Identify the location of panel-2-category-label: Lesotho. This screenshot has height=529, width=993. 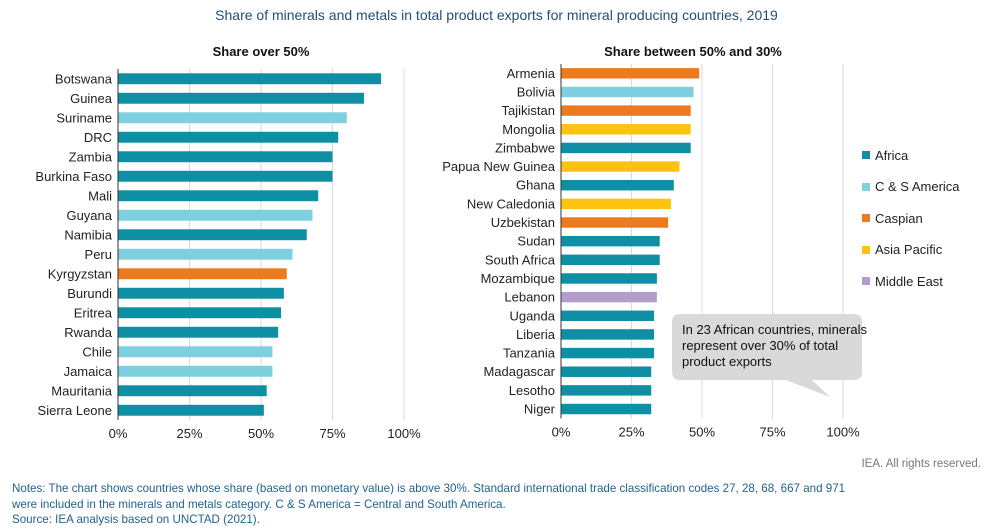
(532, 390).